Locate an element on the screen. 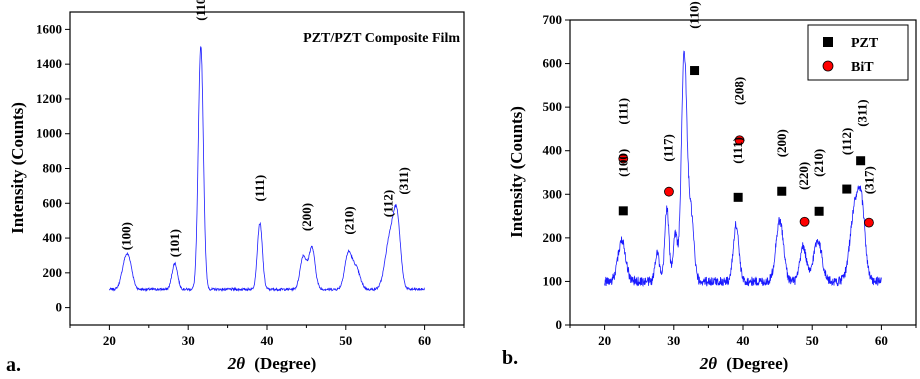  panel-a-label: a. is located at coordinates (13, 365).